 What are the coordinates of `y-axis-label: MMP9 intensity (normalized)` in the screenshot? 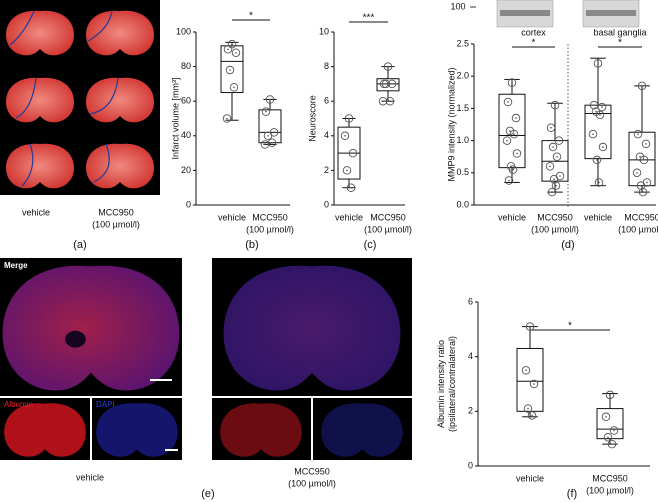 It's located at (451, 124).